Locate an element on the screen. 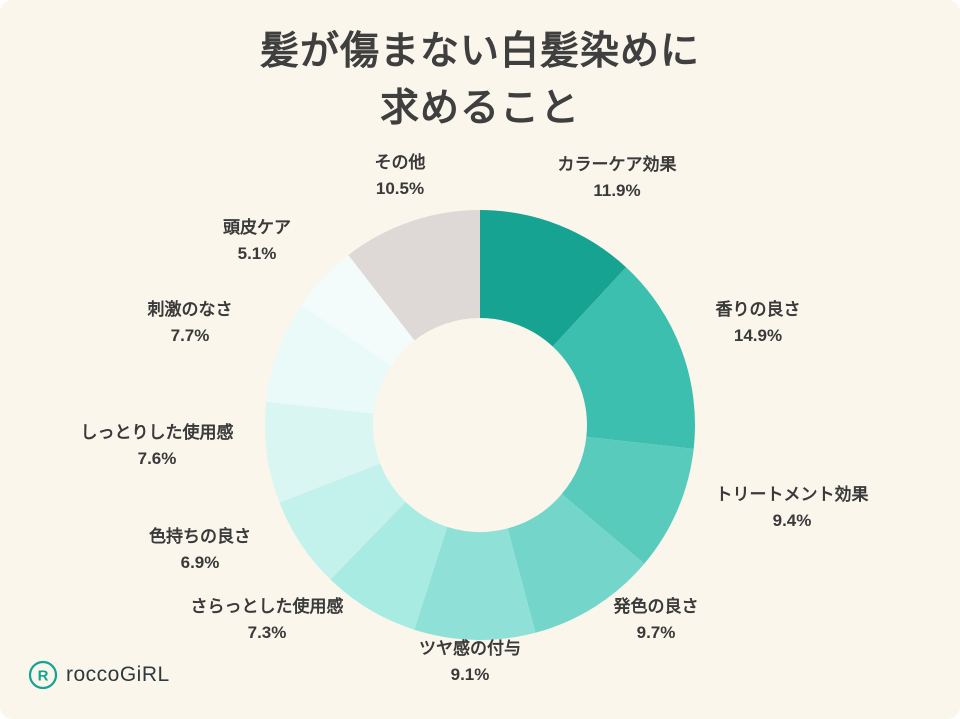 This screenshot has width=960, height=719. slice-label-pct: 7.7% is located at coordinates (190, 335).